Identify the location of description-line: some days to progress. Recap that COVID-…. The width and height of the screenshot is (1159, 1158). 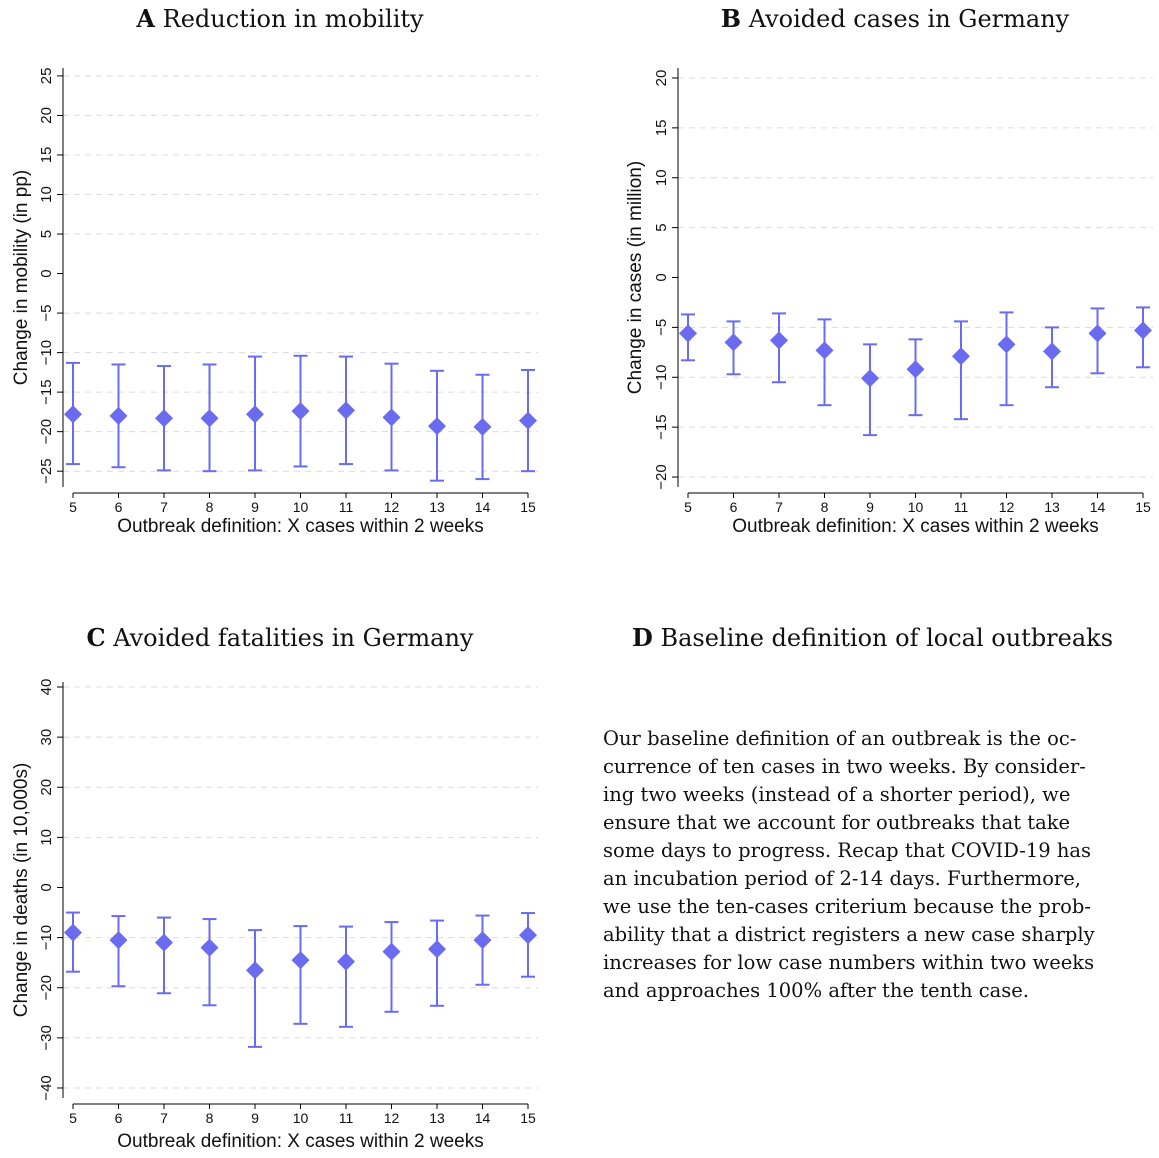
(847, 850).